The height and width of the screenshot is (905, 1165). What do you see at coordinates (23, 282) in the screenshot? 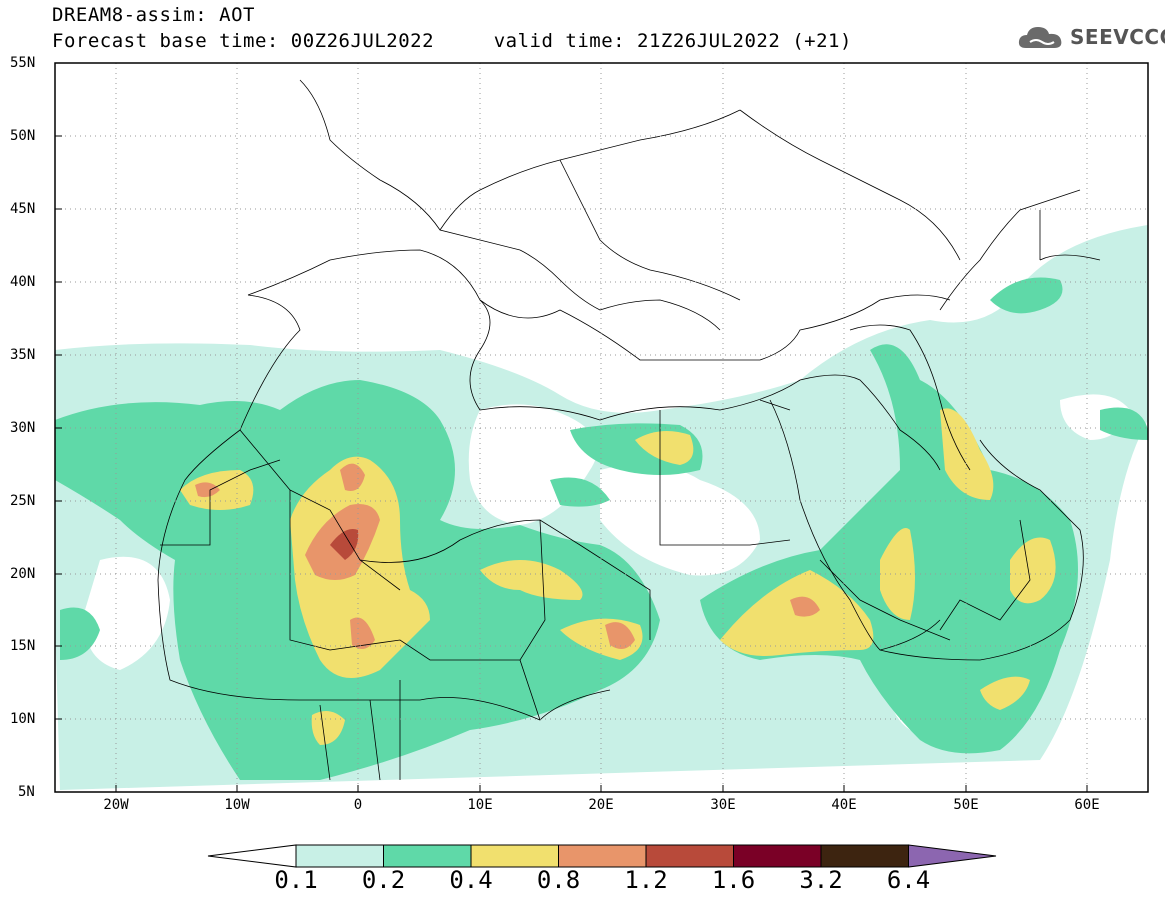
I see `lat-label-40n: 40N` at bounding box center [23, 282].